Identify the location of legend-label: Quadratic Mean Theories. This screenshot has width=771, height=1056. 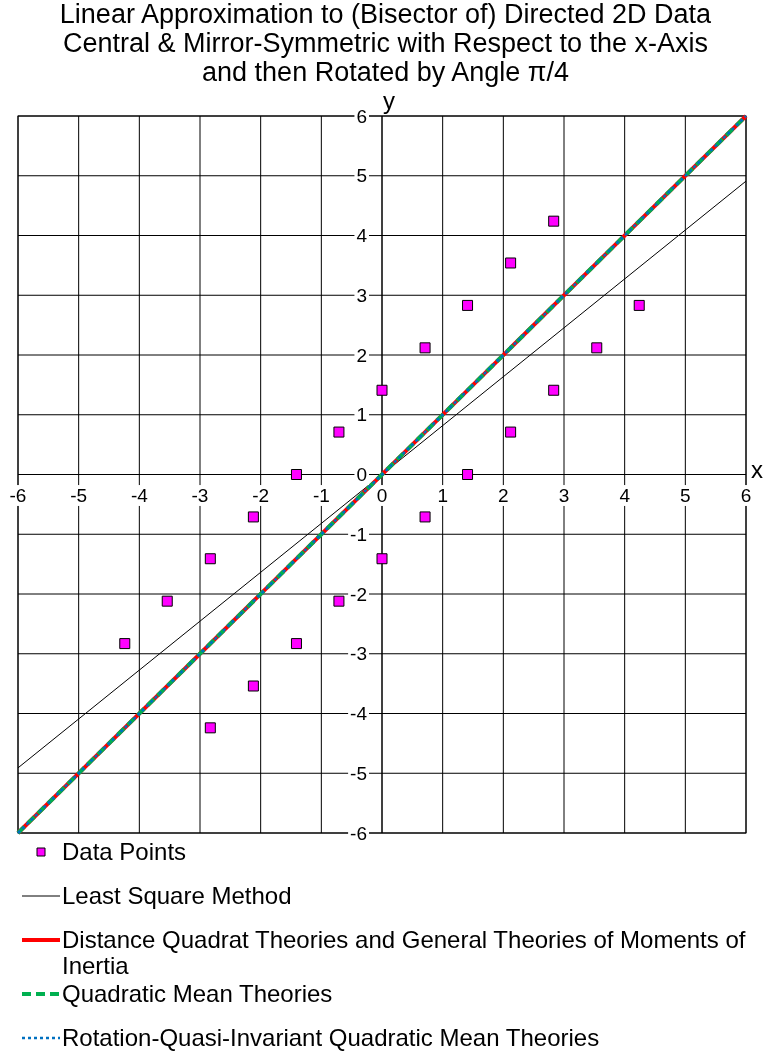
(197, 994).